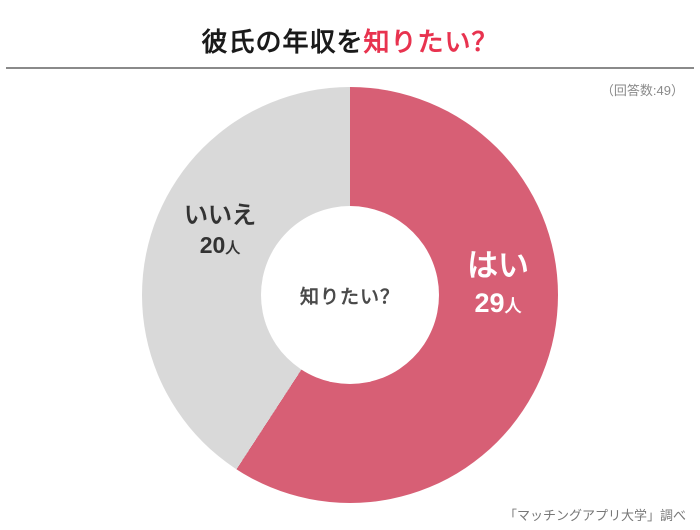  I want to click on page-title-plain: 彼氏の年収を, so click(282, 42).